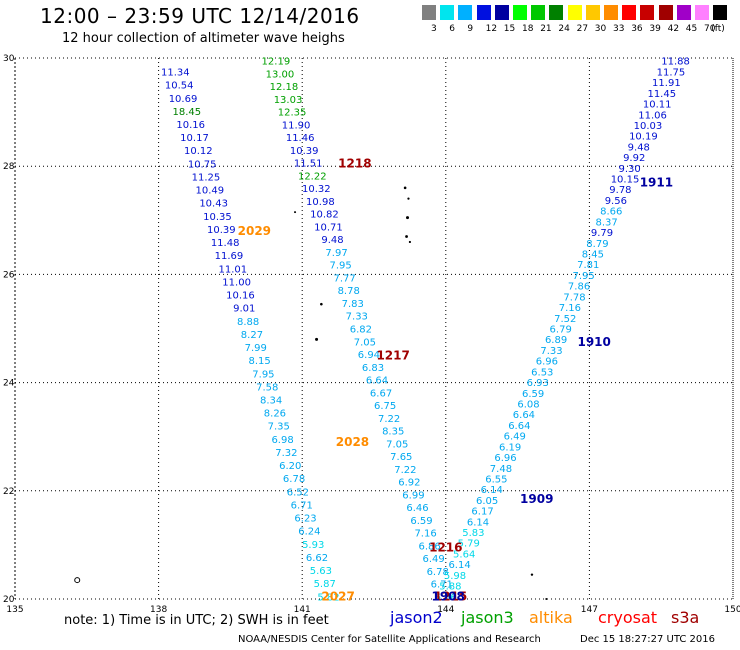 This screenshot has height=650, width=740. Describe the element at coordinates (292, 113) in the screenshot. I see `wave-height-value: 12.35` at that location.